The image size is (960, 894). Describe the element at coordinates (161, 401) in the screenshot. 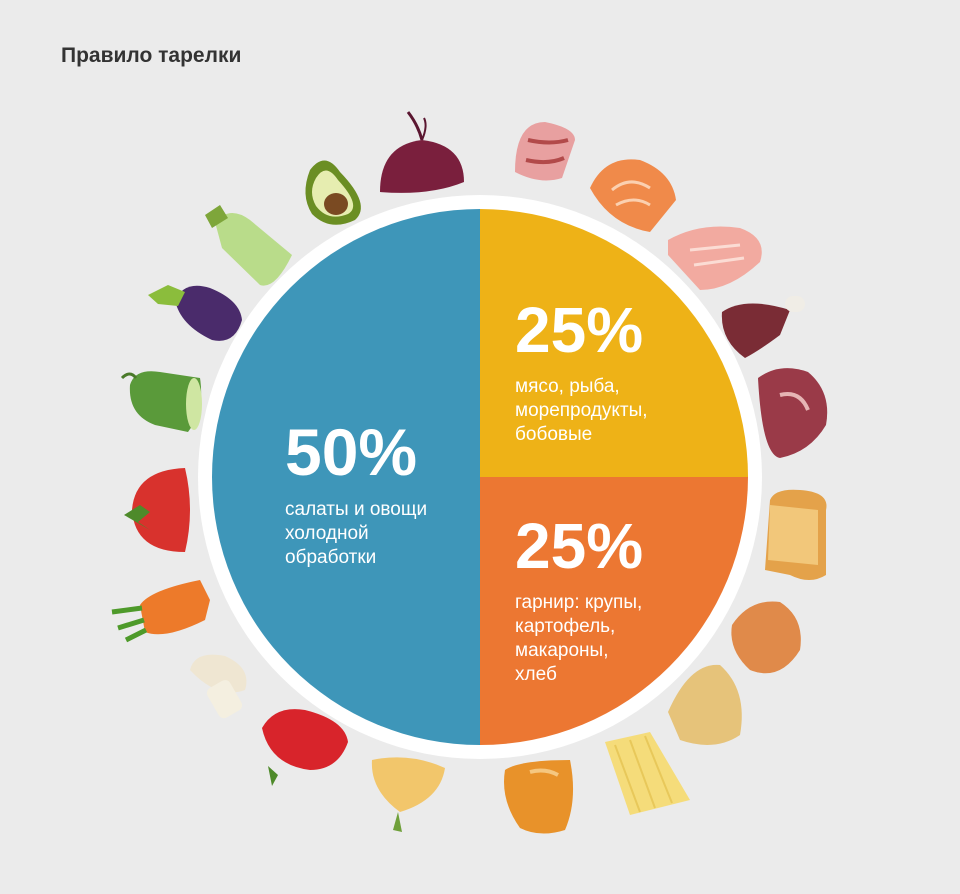

I see `cucumber-icon` at that location.